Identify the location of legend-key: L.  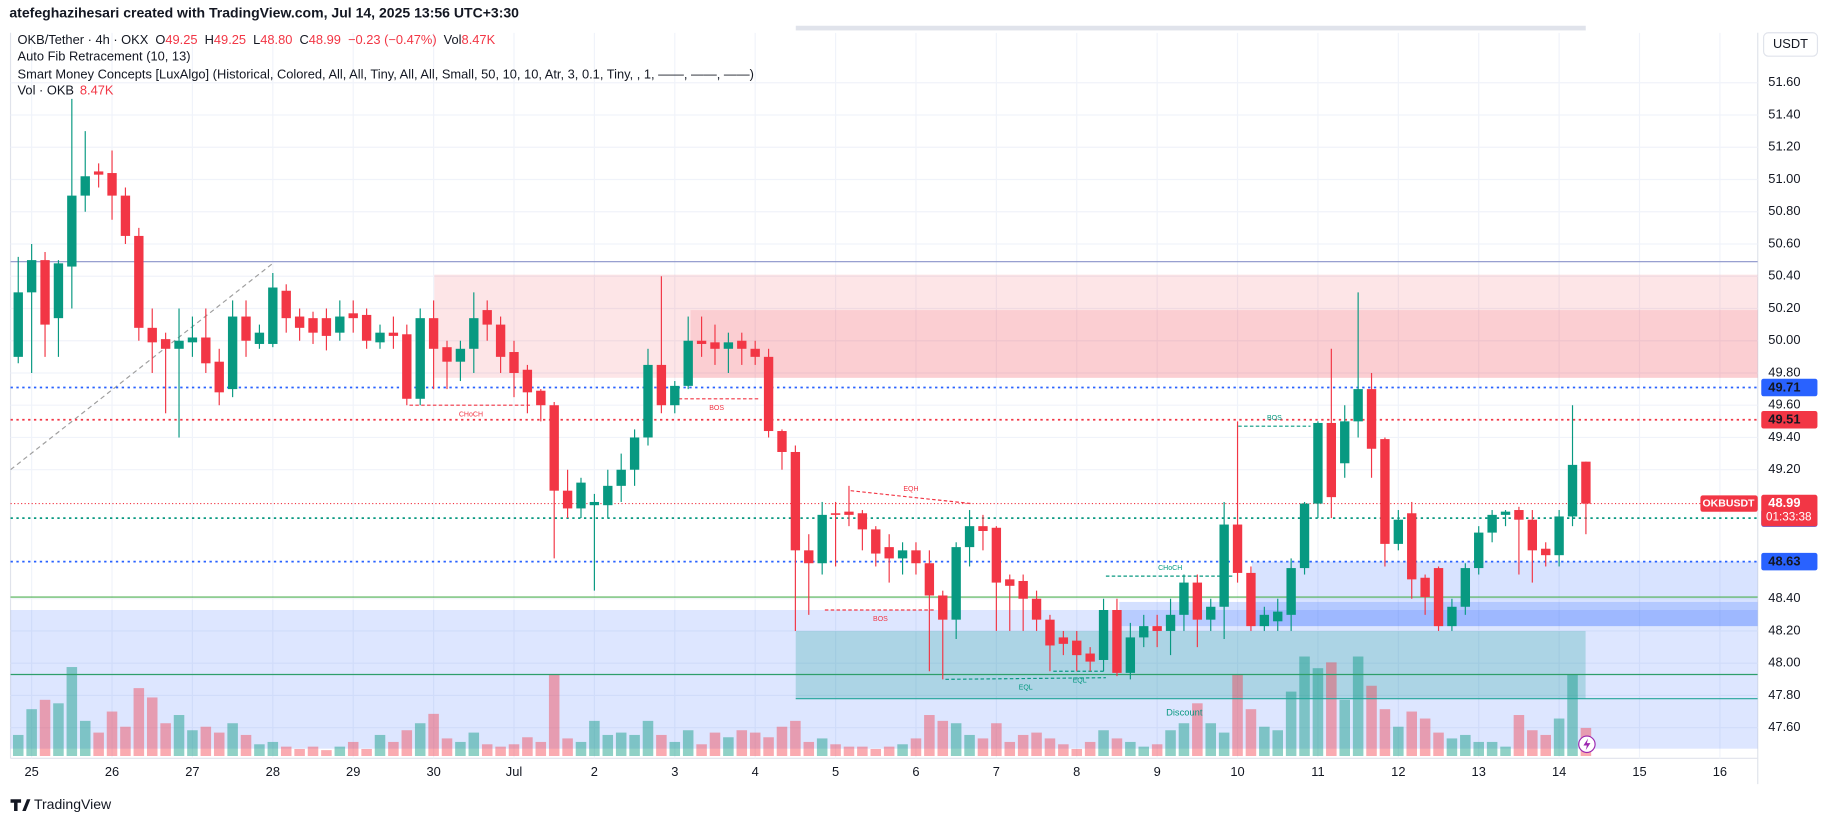
(256, 39).